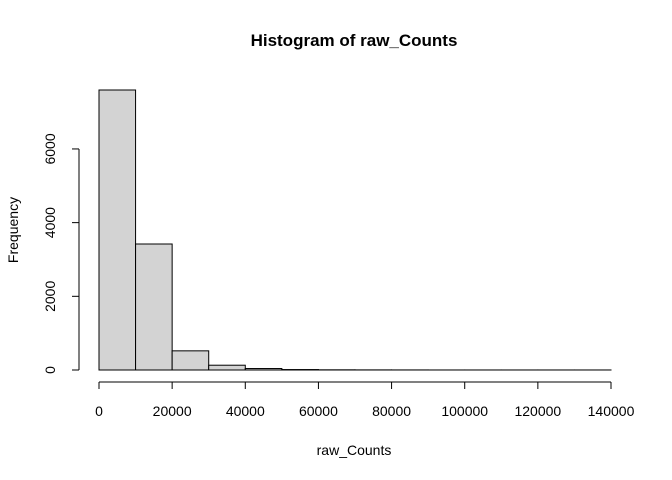 The image size is (672, 480). What do you see at coordinates (50, 222) in the screenshot?
I see `y-tick-label: 4000` at bounding box center [50, 222].